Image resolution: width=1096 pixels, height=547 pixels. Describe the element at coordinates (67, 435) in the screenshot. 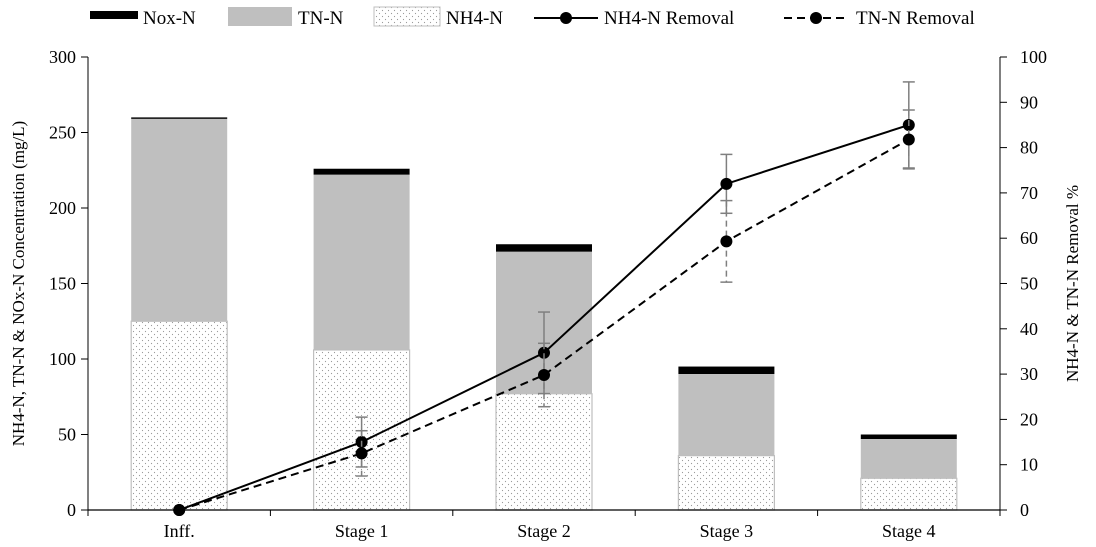

I see `y-left-tick-label-50: 50` at that location.